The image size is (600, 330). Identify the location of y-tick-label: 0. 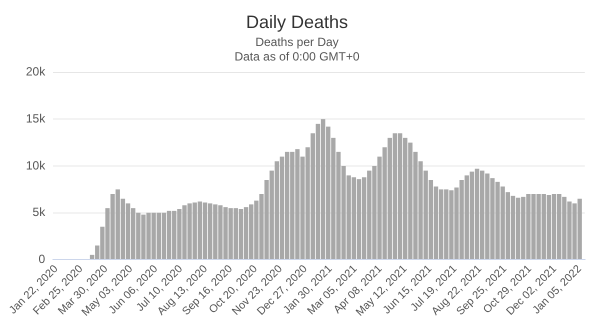
(42, 259).